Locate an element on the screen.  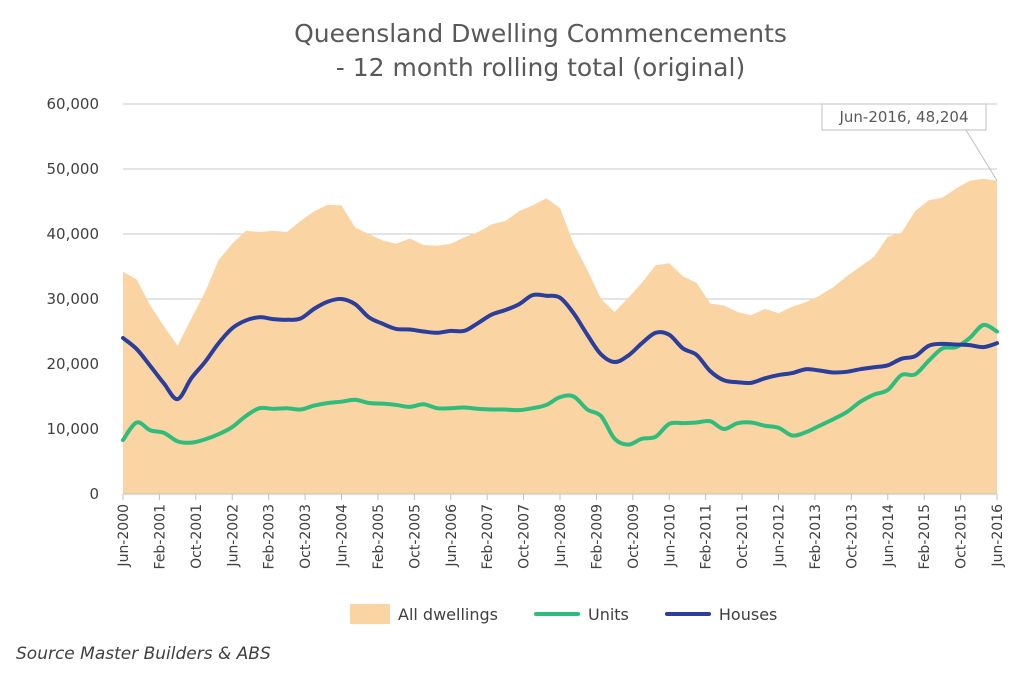
x-tick-label: Jun-2010 is located at coordinates (670, 536).